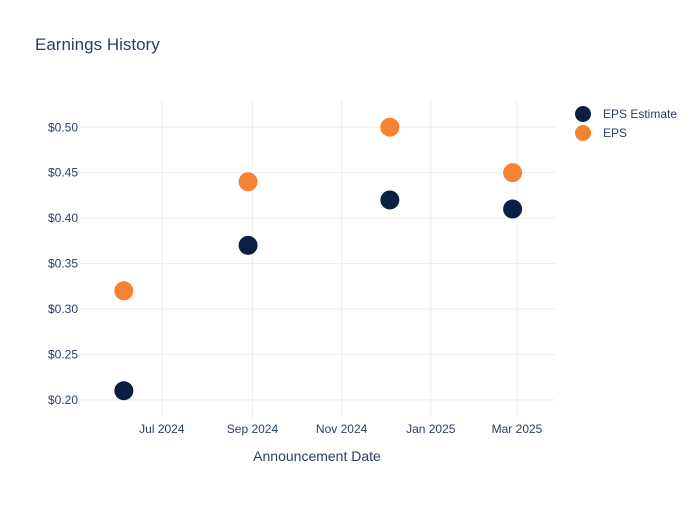 The height and width of the screenshot is (505, 700). What do you see at coordinates (63, 173) in the screenshot?
I see `y-tick-label: $0.45` at bounding box center [63, 173].